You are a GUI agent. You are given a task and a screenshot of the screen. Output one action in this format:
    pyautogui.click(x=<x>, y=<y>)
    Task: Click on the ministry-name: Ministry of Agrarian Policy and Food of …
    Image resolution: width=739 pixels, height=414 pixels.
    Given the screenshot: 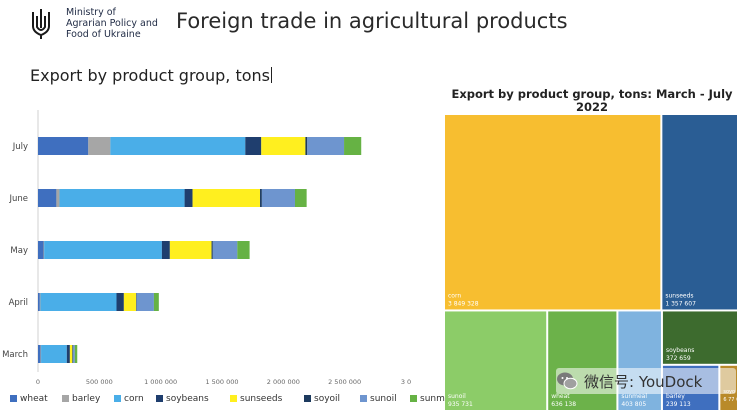 What is the action you would take?
    pyautogui.click(x=121, y=23)
    